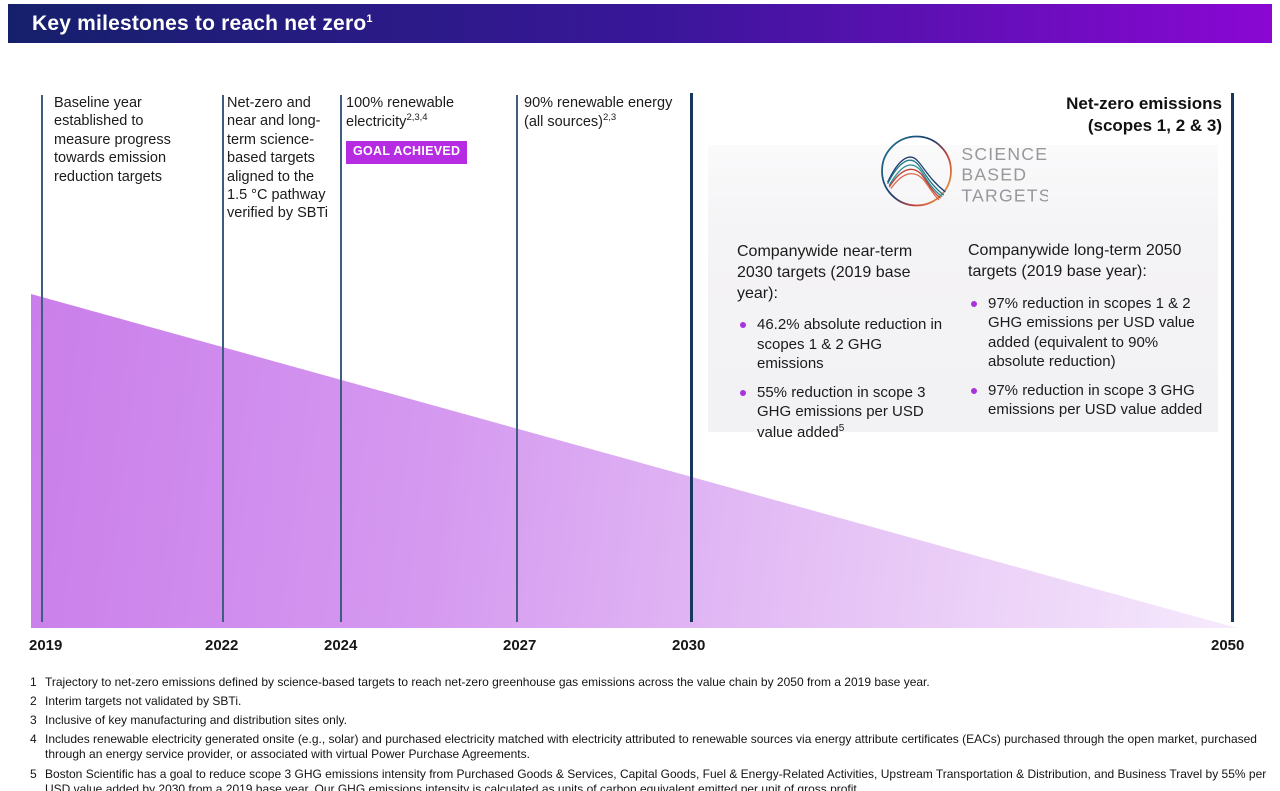  Describe the element at coordinates (517, 358) in the screenshot. I see `timeline-line-2027` at that location.